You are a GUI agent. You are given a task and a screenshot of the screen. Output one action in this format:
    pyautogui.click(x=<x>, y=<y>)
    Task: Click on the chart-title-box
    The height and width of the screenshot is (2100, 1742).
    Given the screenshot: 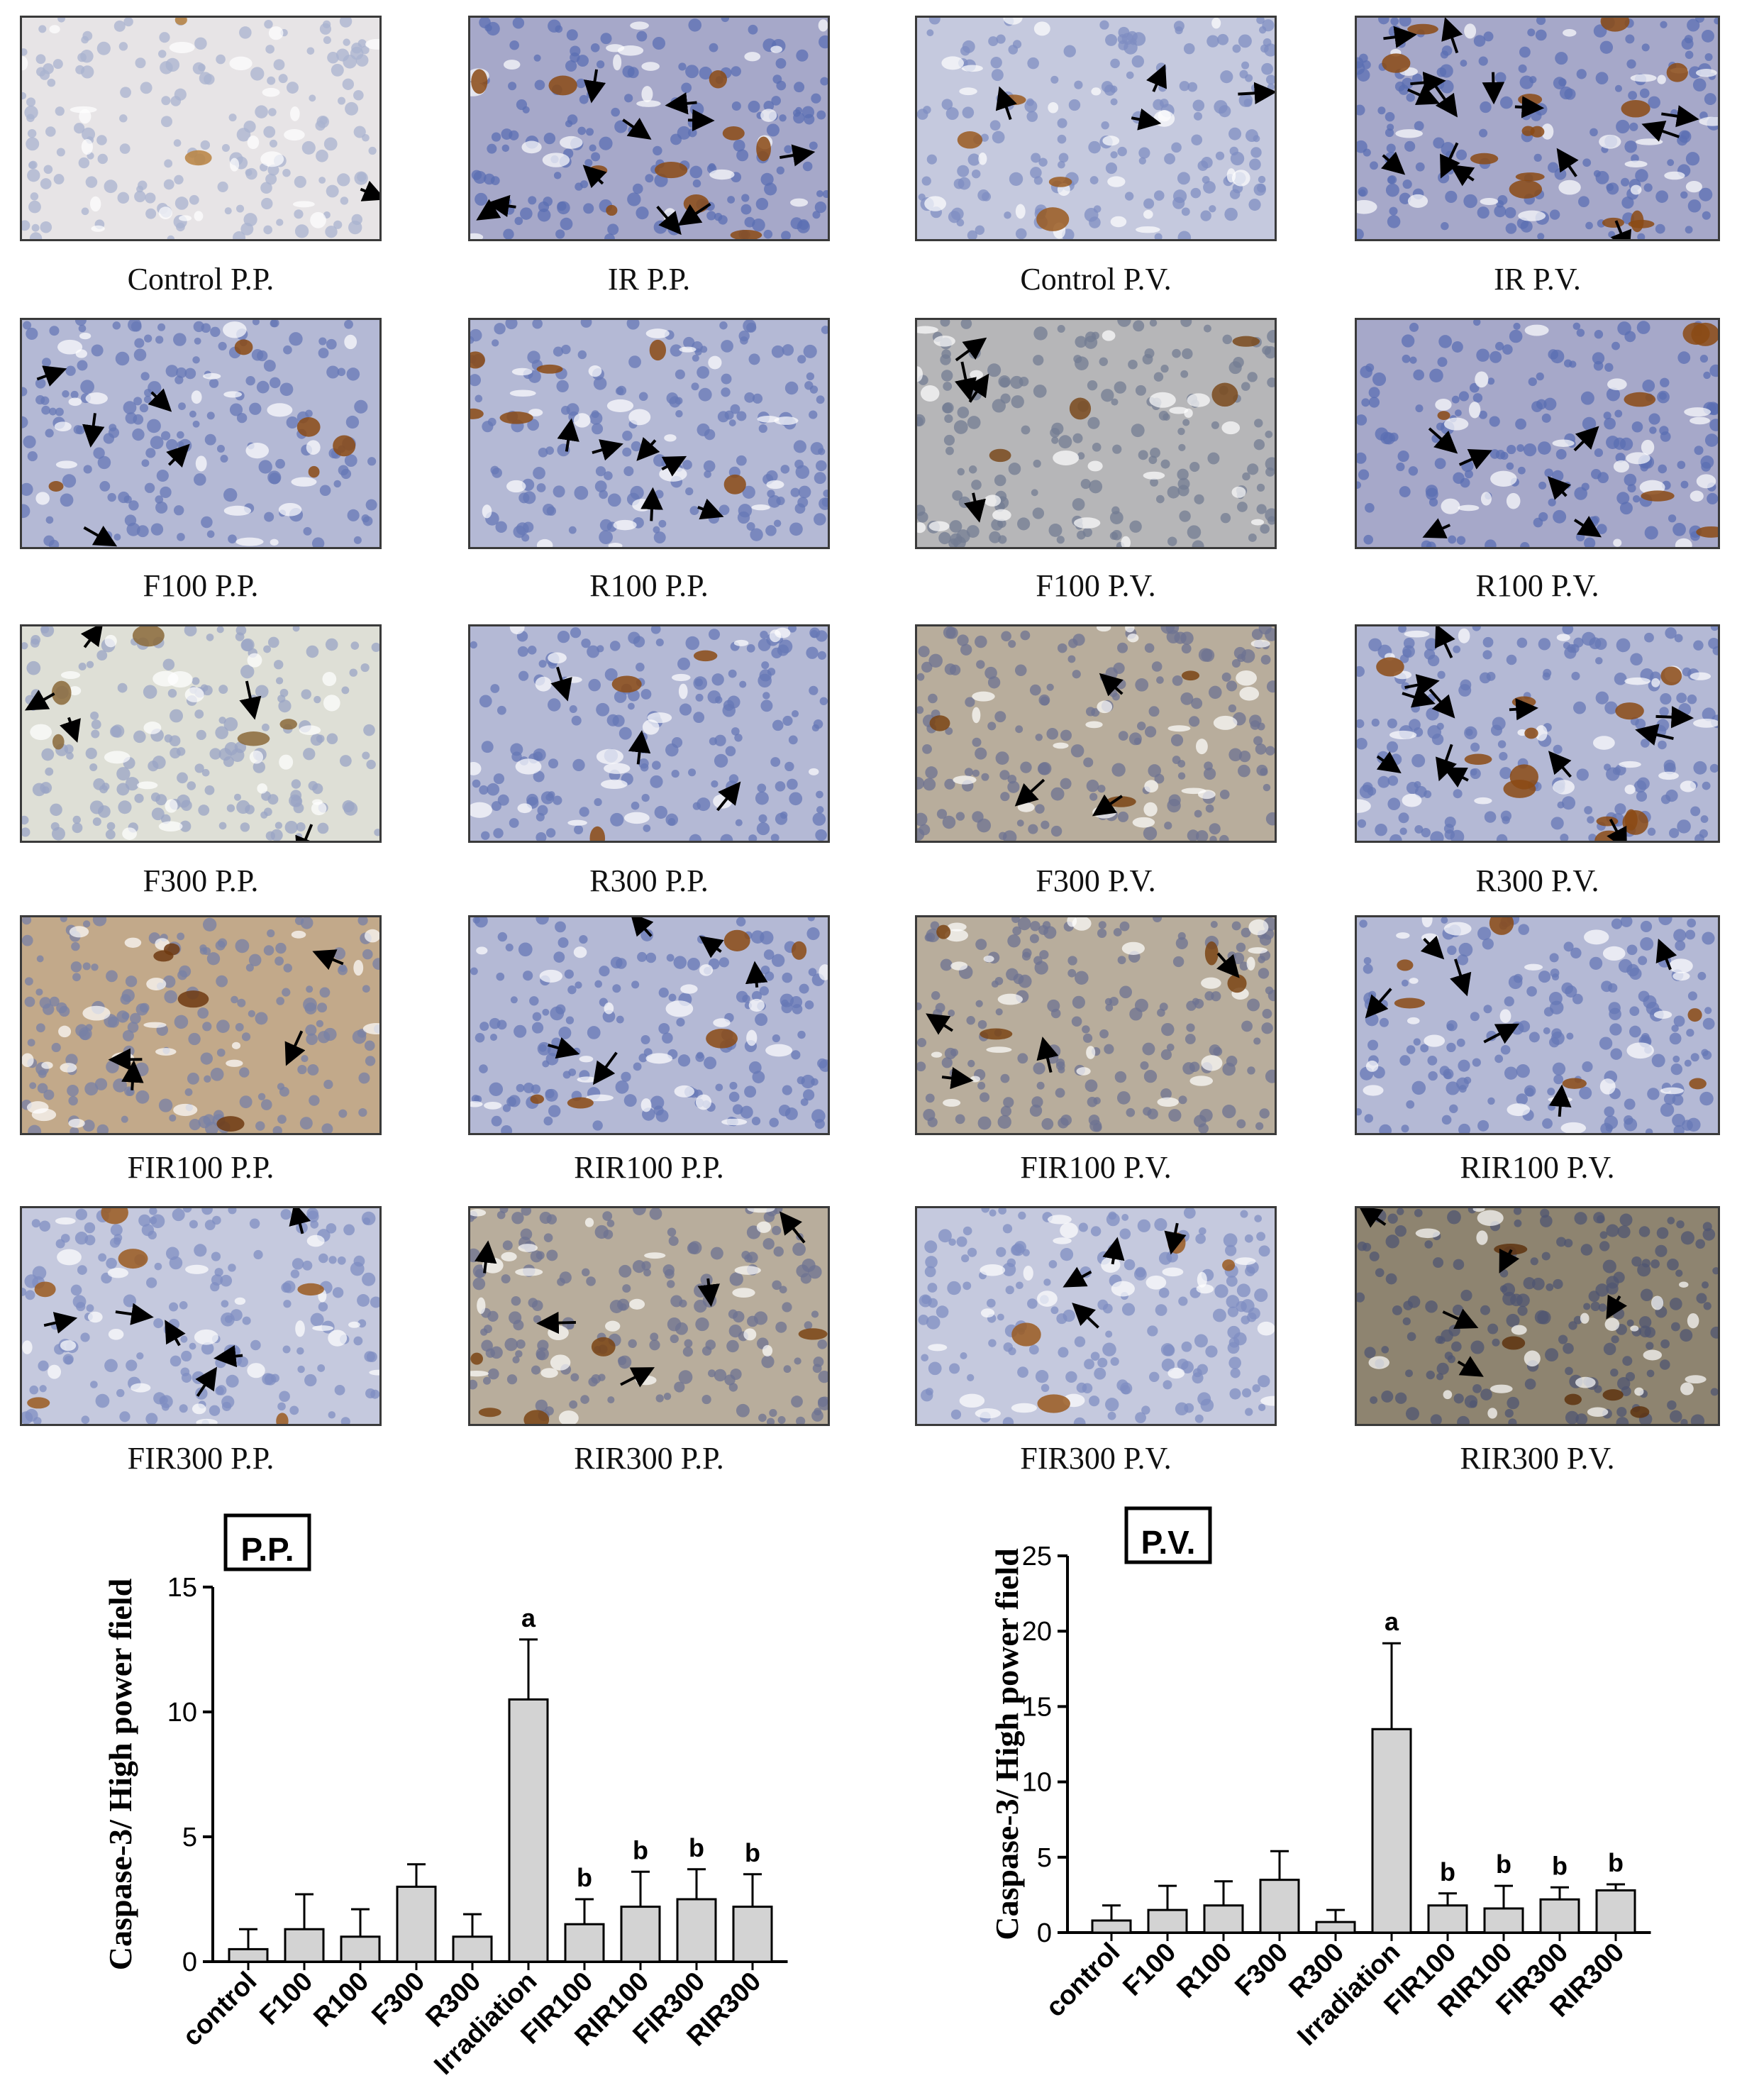 What is the action you would take?
    pyautogui.click(x=1168, y=1535)
    